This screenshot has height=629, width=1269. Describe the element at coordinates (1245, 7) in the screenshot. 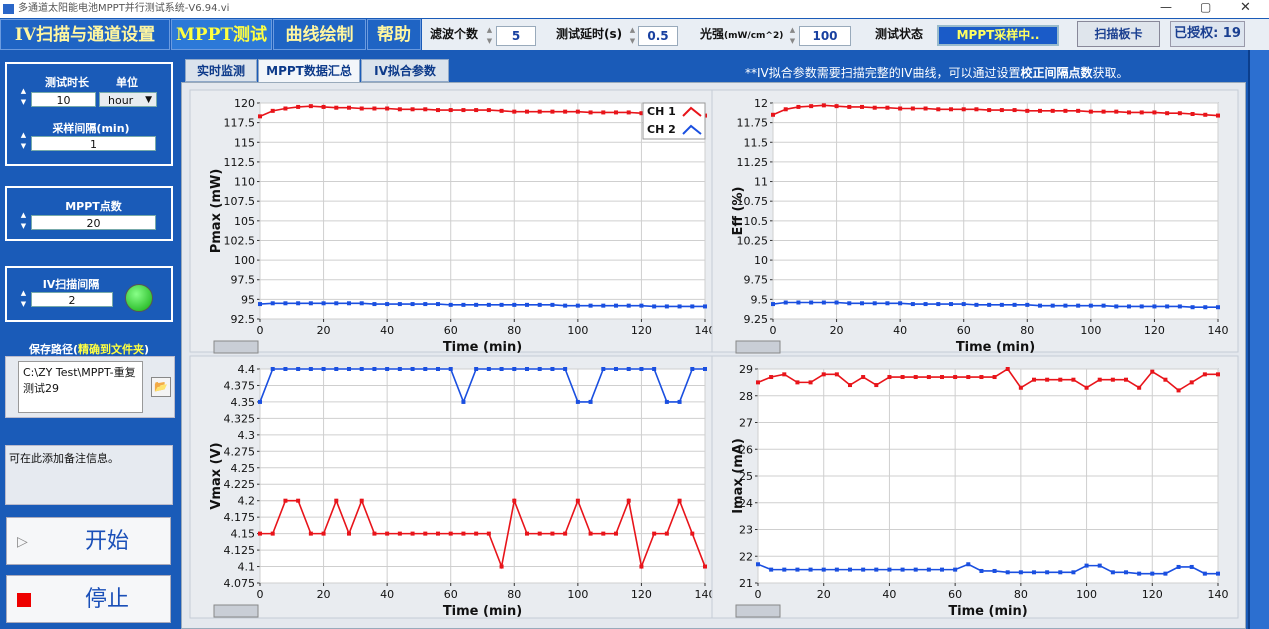

I see `close-button: ✕` at that location.